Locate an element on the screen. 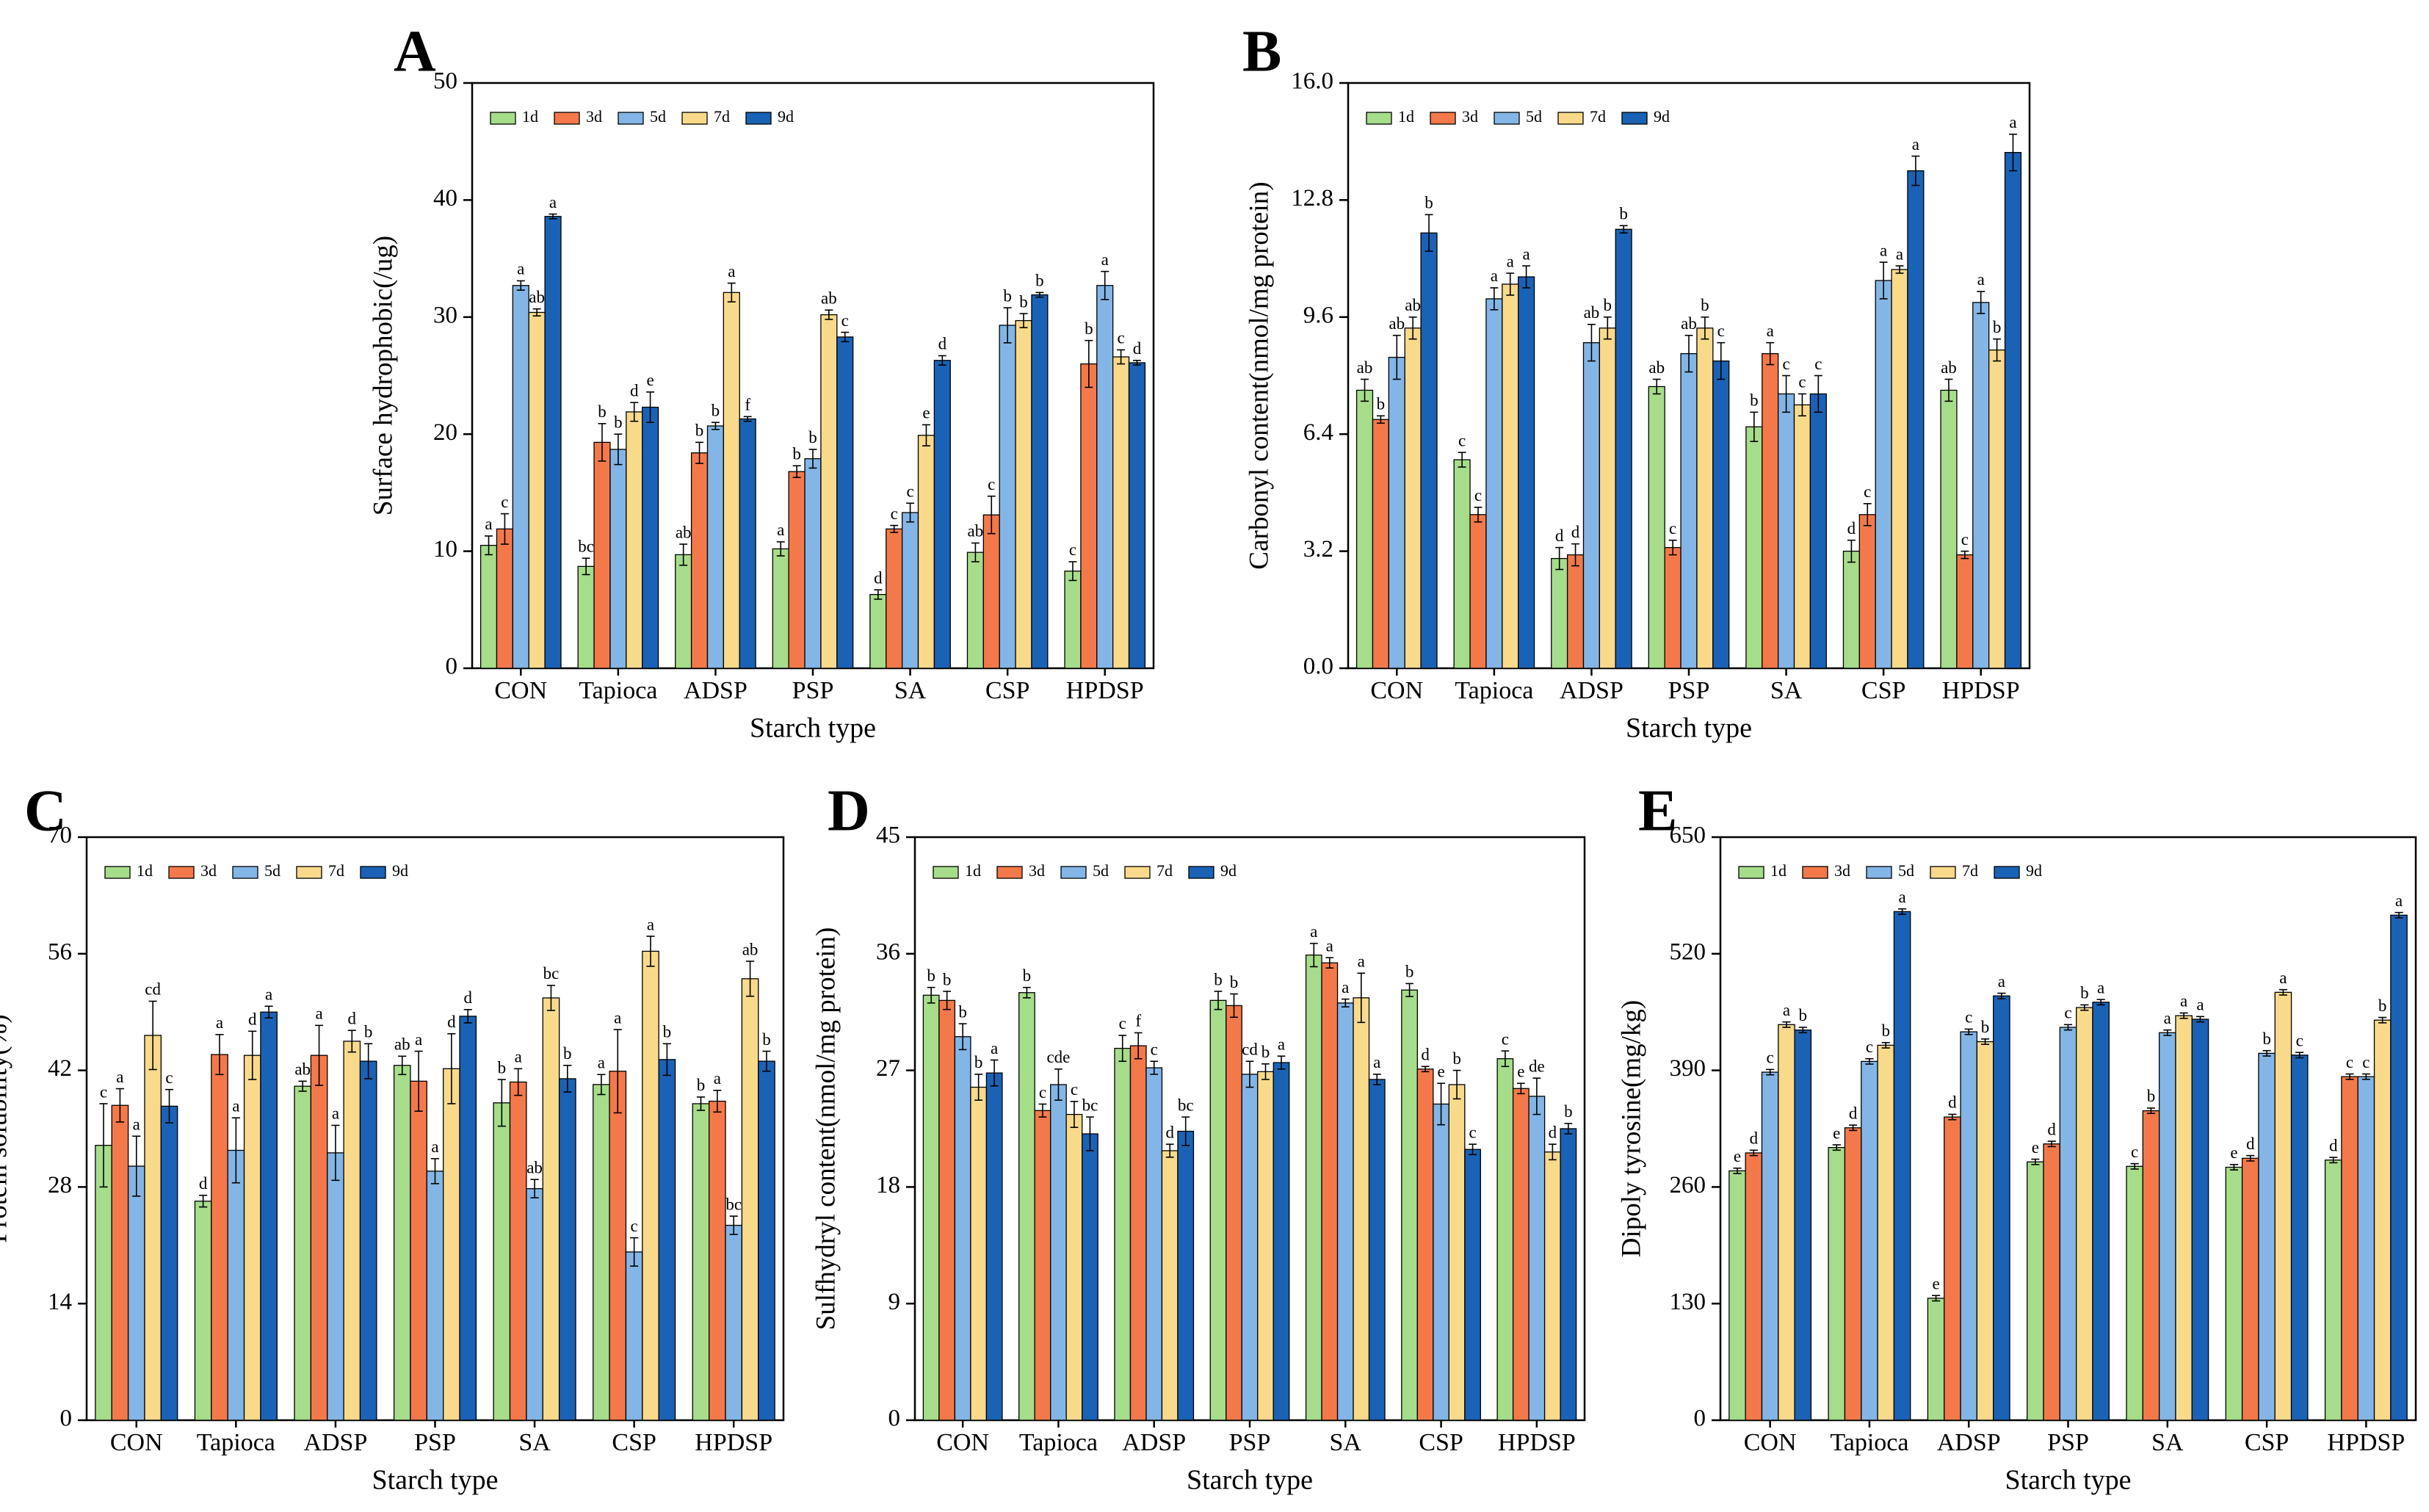  y-tick-label: 9.6 is located at coordinates (1318, 315).